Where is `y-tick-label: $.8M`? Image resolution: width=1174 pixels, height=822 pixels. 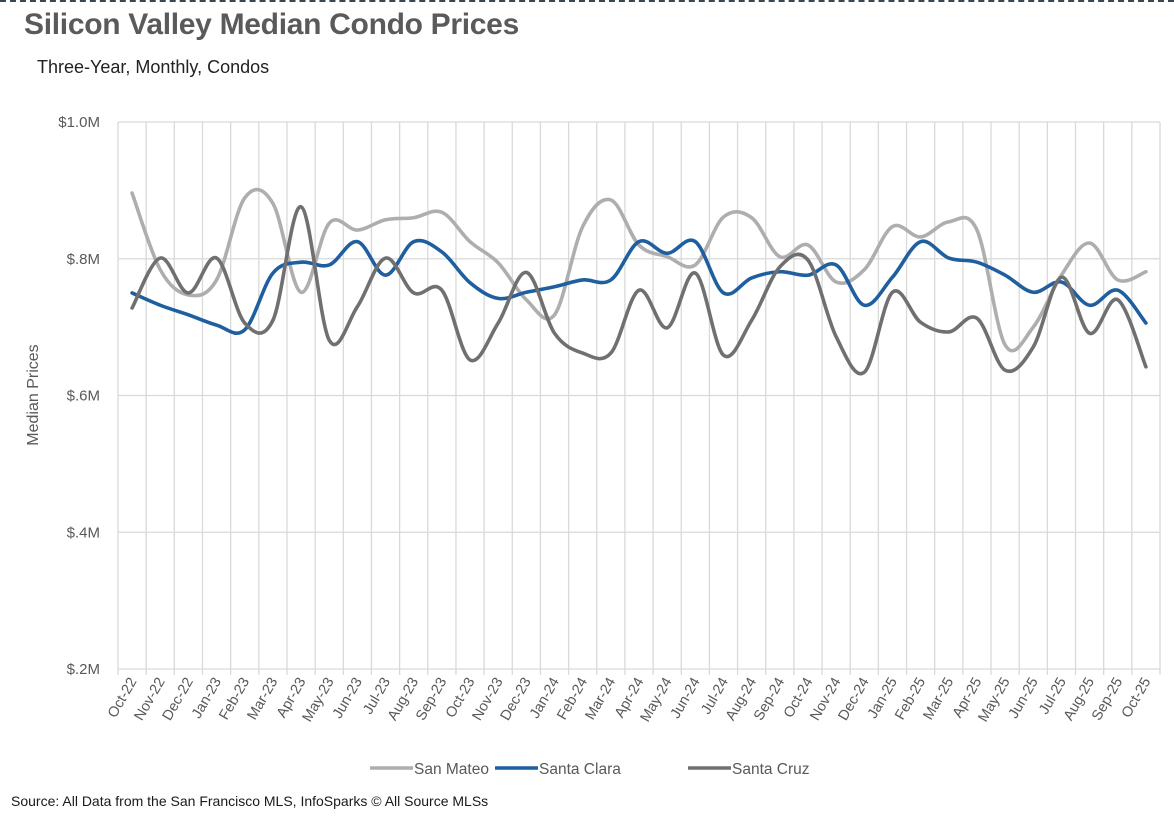 y-tick-label: $.8M is located at coordinates (83, 259).